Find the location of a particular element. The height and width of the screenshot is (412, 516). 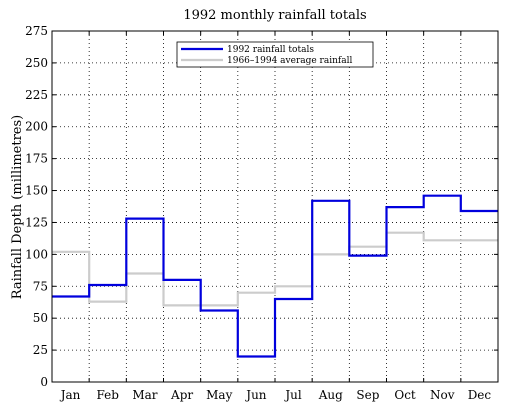

y-tick-label: 250 is located at coordinates (36, 63).